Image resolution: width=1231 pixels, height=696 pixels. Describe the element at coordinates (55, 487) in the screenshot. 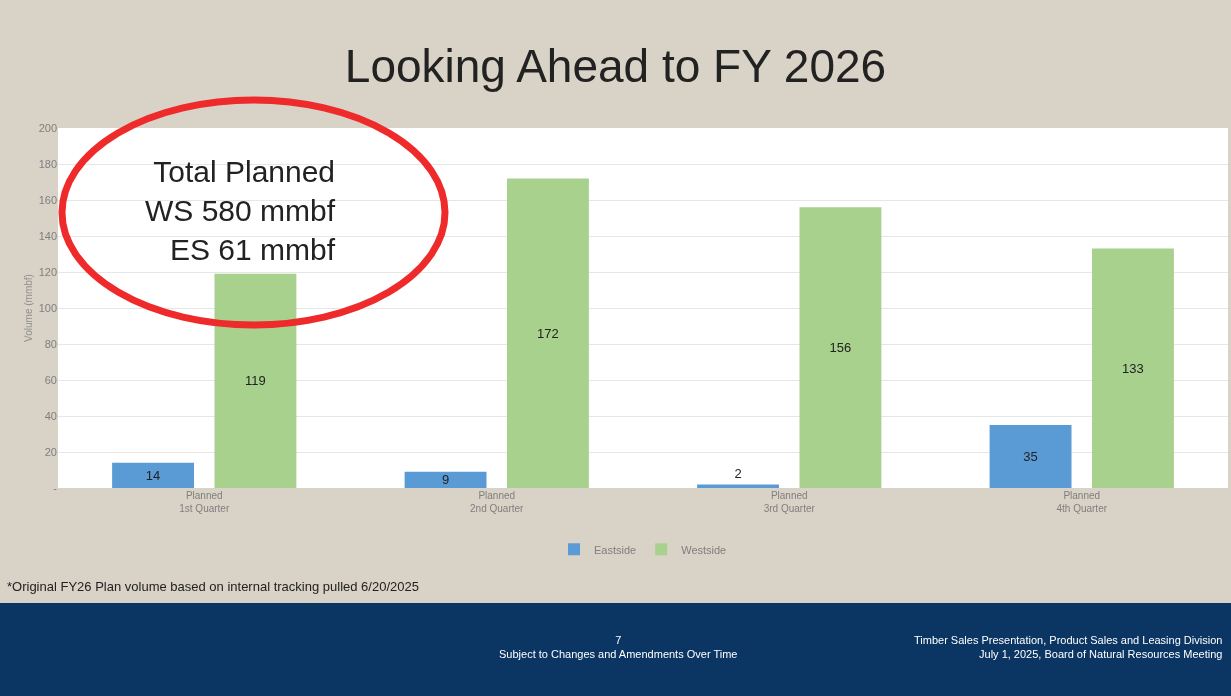

I see `y-tick-label: -` at that location.